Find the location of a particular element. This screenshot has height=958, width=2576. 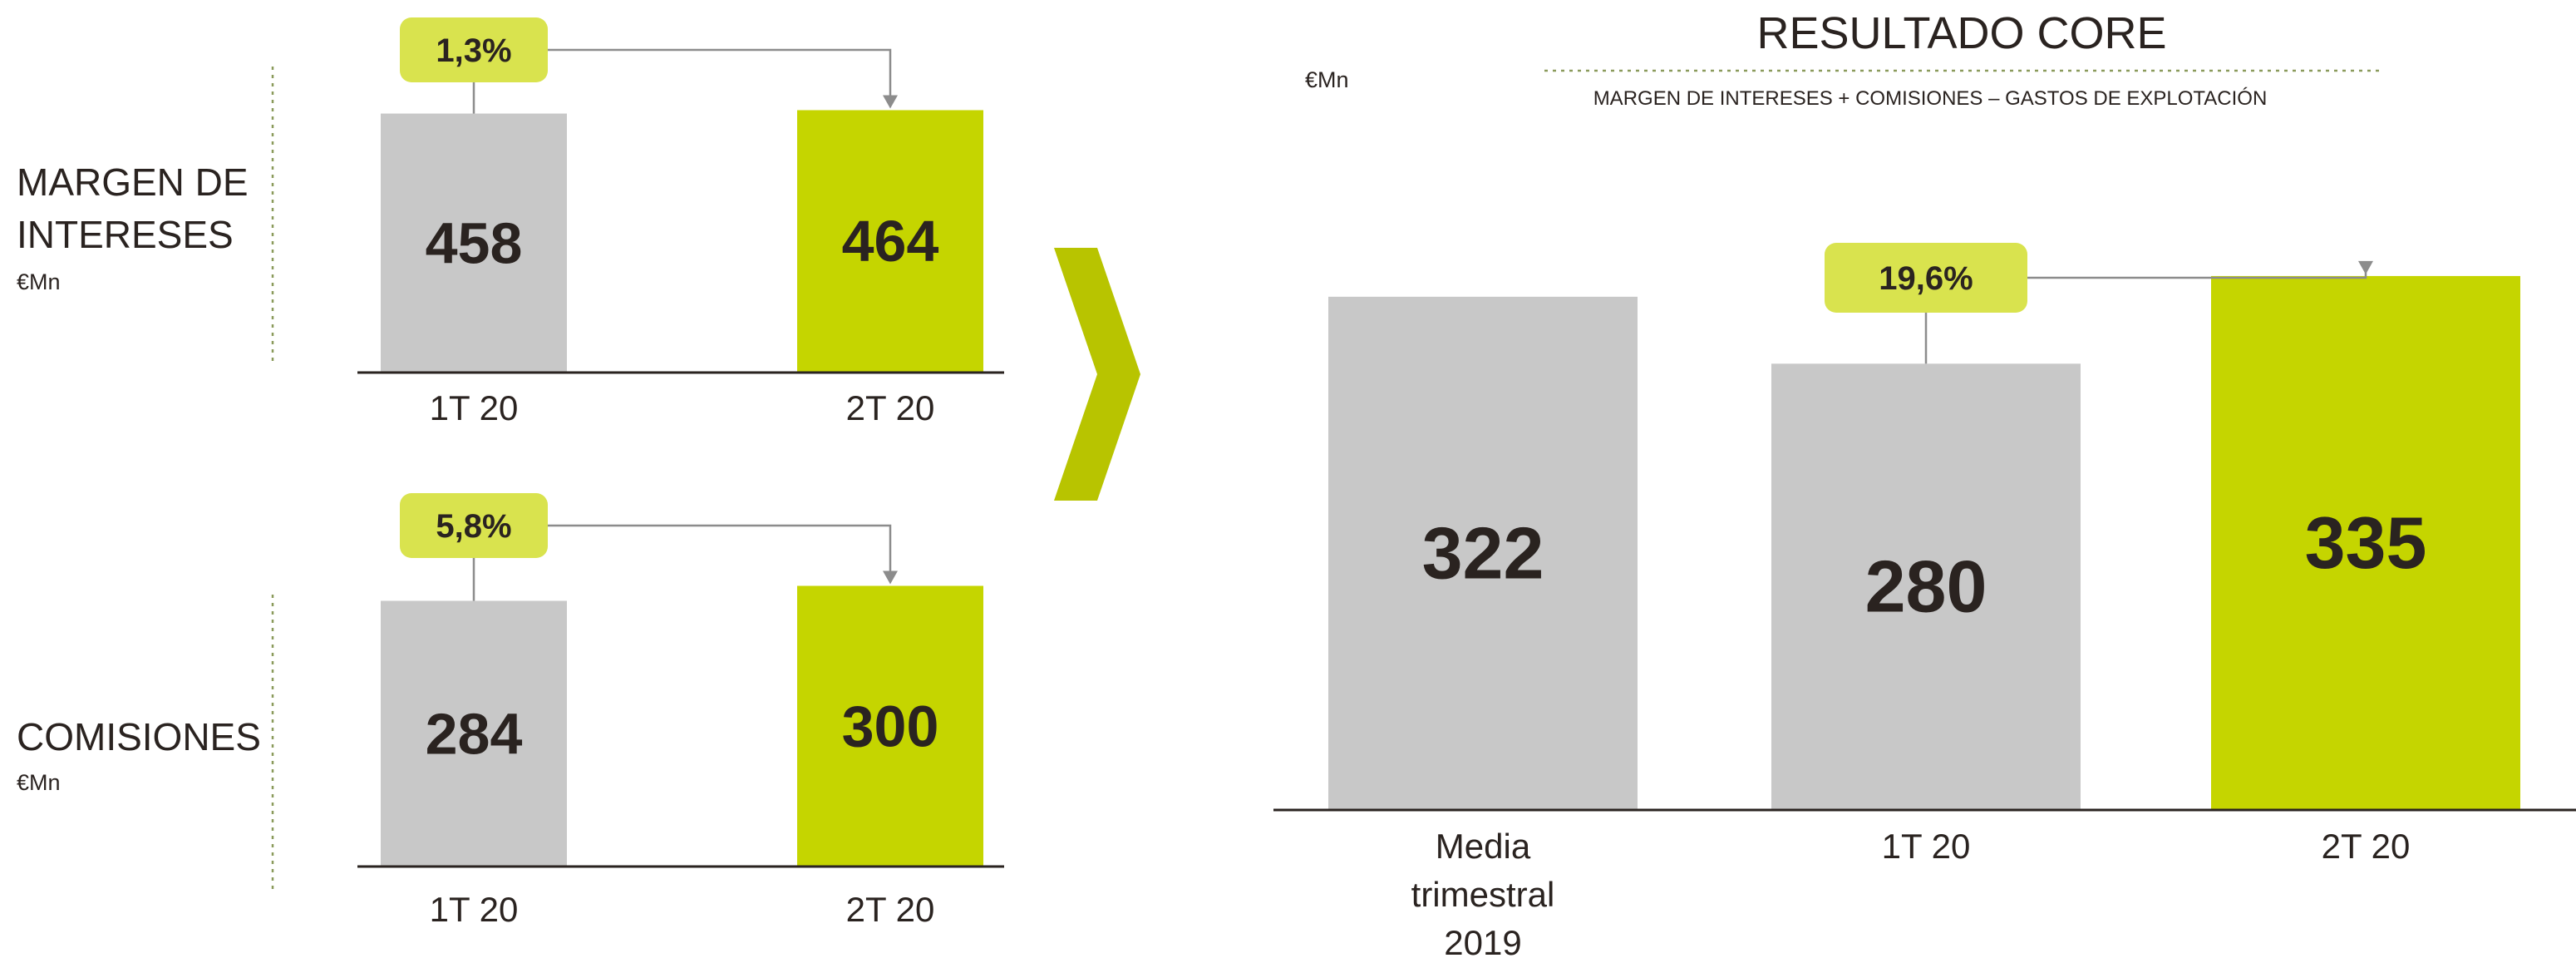

comisiones-tick-label-1: 1T 20 is located at coordinates (474, 909).